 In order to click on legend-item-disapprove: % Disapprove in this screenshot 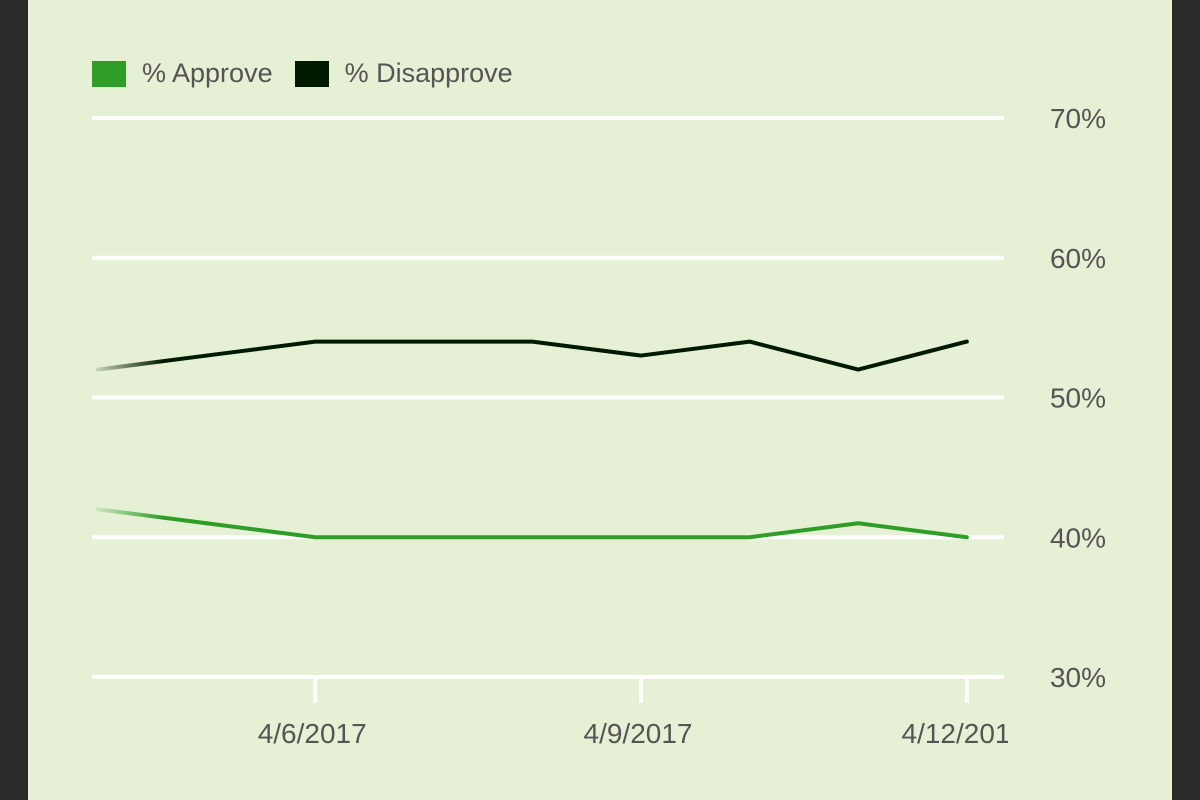, I will do `click(403, 73)`.